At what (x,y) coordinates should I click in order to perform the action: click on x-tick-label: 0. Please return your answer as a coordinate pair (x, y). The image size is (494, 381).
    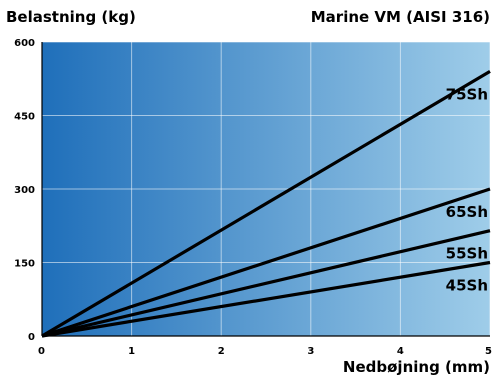
    Looking at the image, I should click on (41, 351).